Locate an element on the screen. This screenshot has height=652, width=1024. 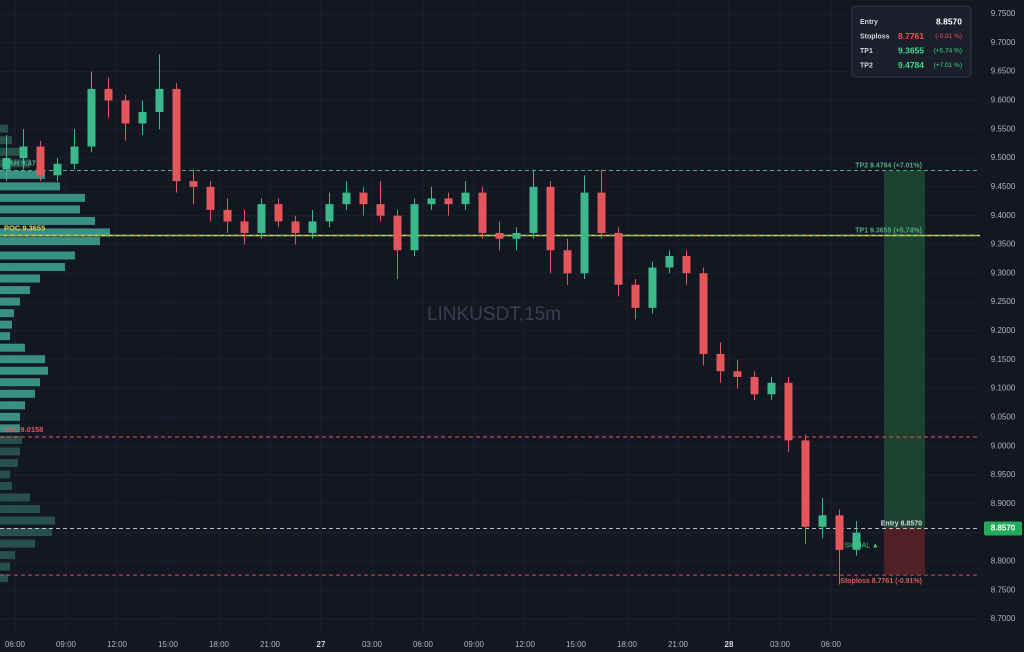
y-tick-label: 9.6500 is located at coordinates (1003, 71).